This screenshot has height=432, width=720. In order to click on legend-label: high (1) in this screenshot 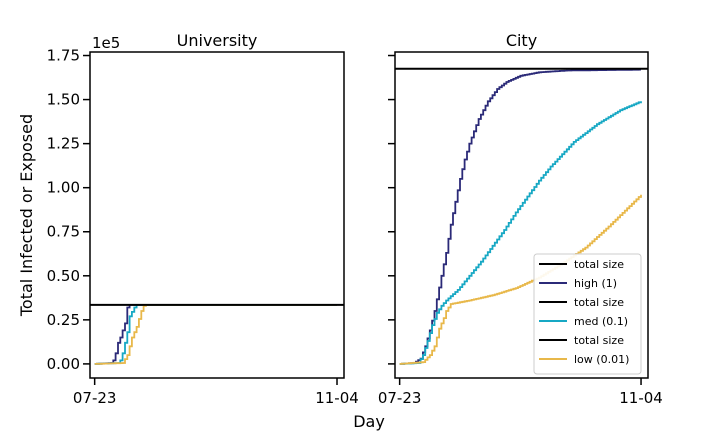, I will do `click(595, 283)`.